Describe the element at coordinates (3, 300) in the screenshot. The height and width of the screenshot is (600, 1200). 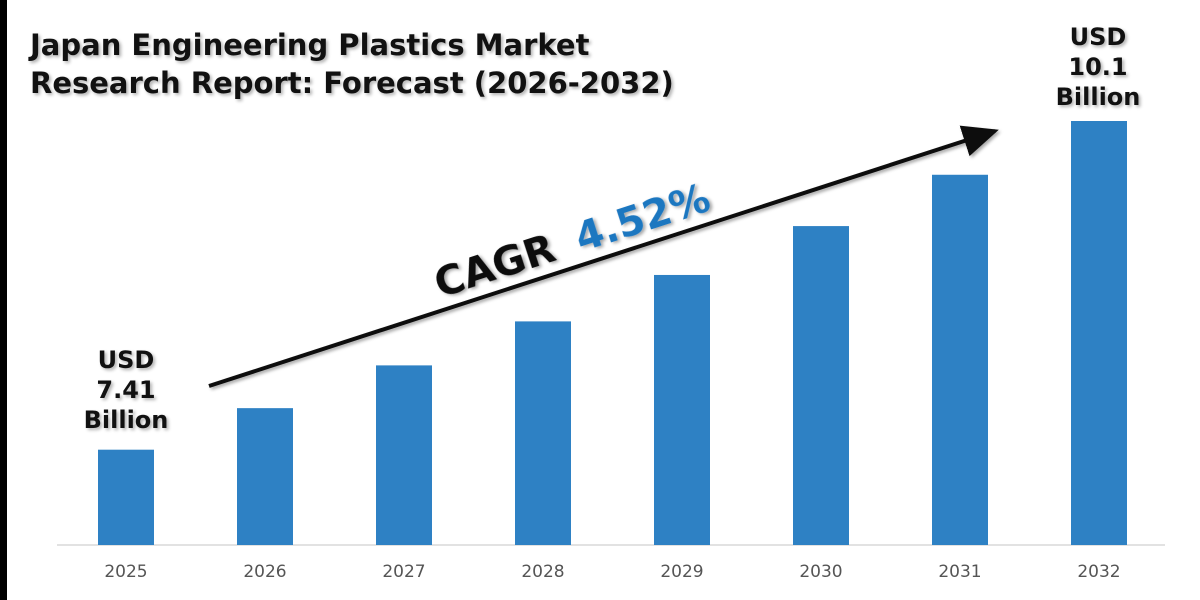
I see `left-border` at that location.